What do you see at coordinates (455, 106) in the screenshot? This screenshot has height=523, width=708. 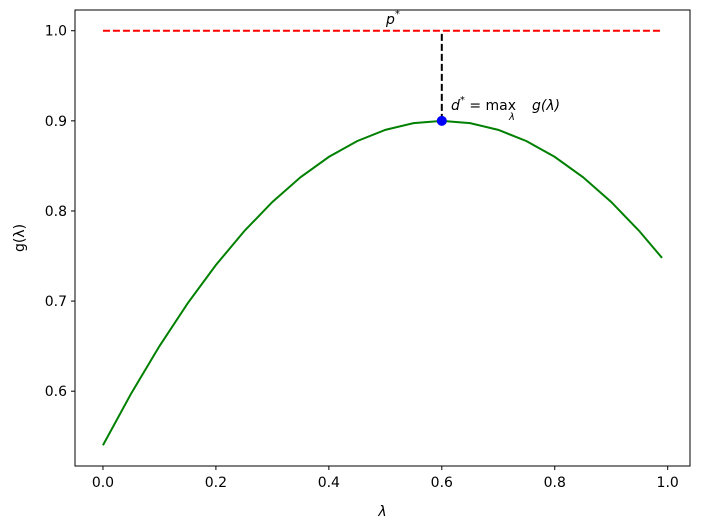 I see `annotation-part: d` at bounding box center [455, 106].